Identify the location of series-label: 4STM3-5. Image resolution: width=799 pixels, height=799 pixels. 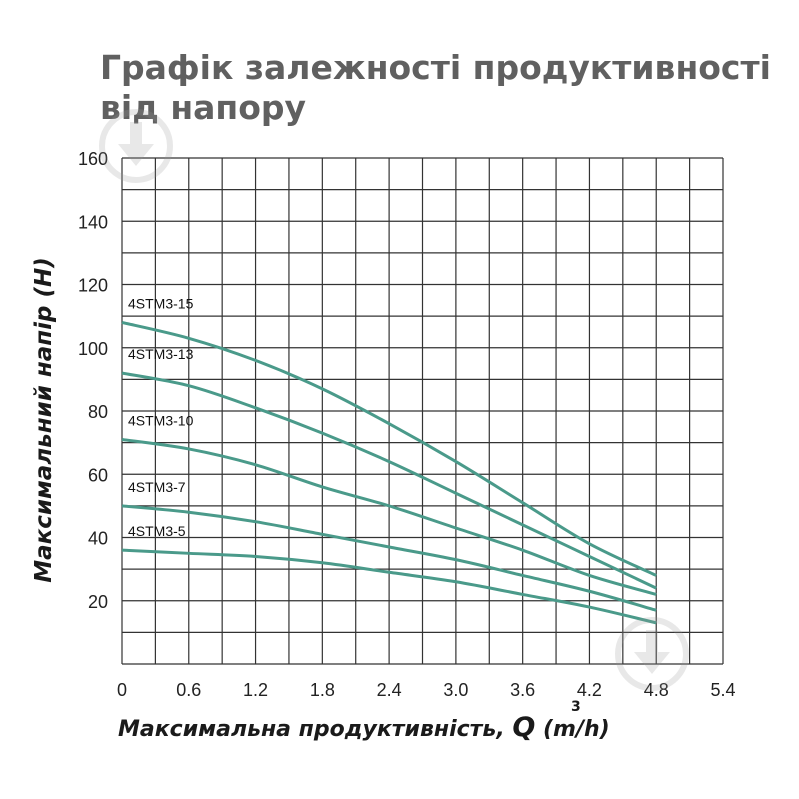
(157, 531).